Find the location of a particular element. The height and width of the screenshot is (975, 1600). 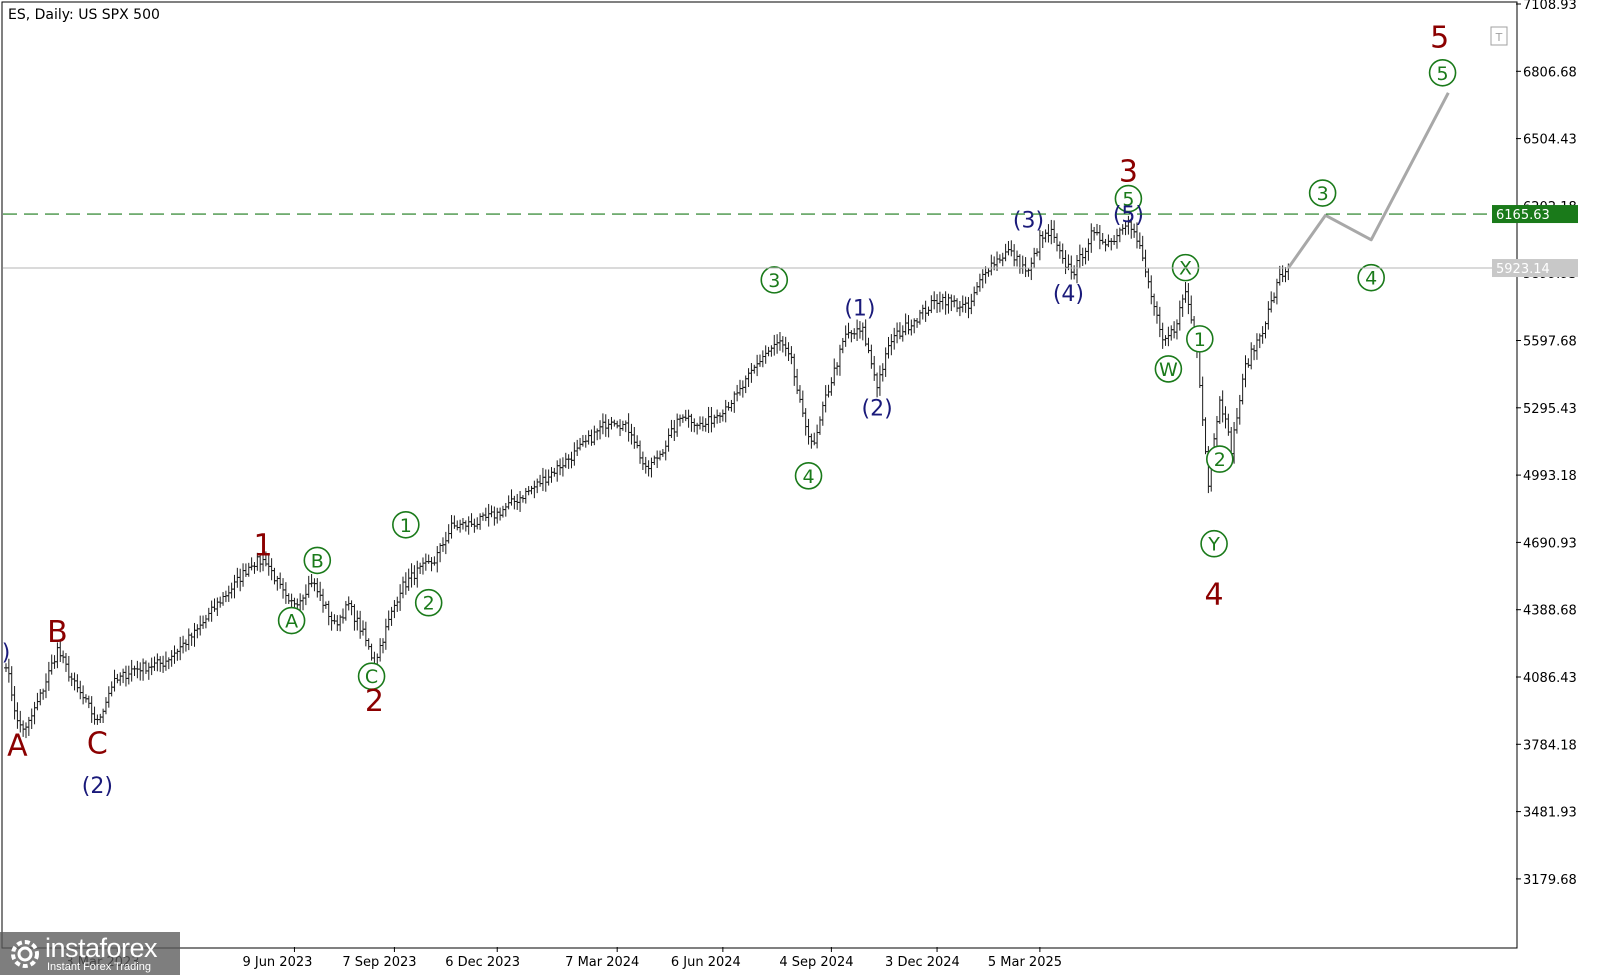

current-price-label: 5923.14 is located at coordinates (1523, 269).